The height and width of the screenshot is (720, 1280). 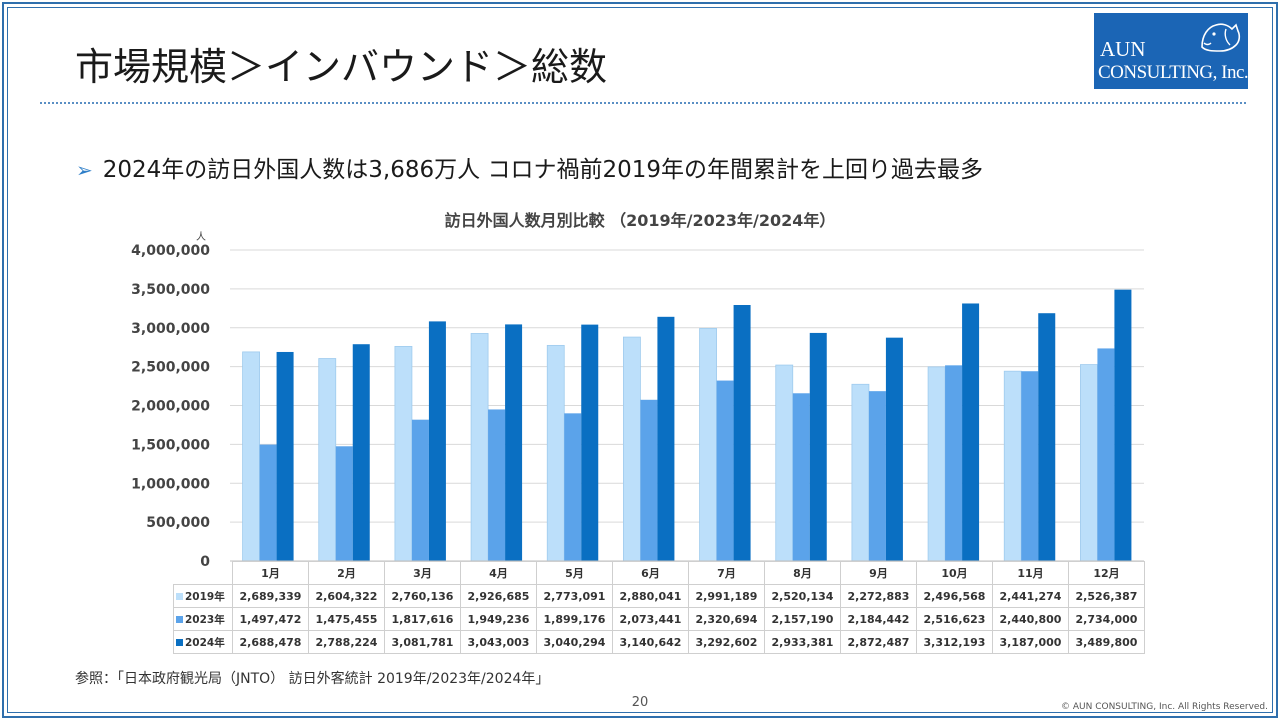 What do you see at coordinates (205, 562) in the screenshot?
I see `y-tick-label: 0` at bounding box center [205, 562].